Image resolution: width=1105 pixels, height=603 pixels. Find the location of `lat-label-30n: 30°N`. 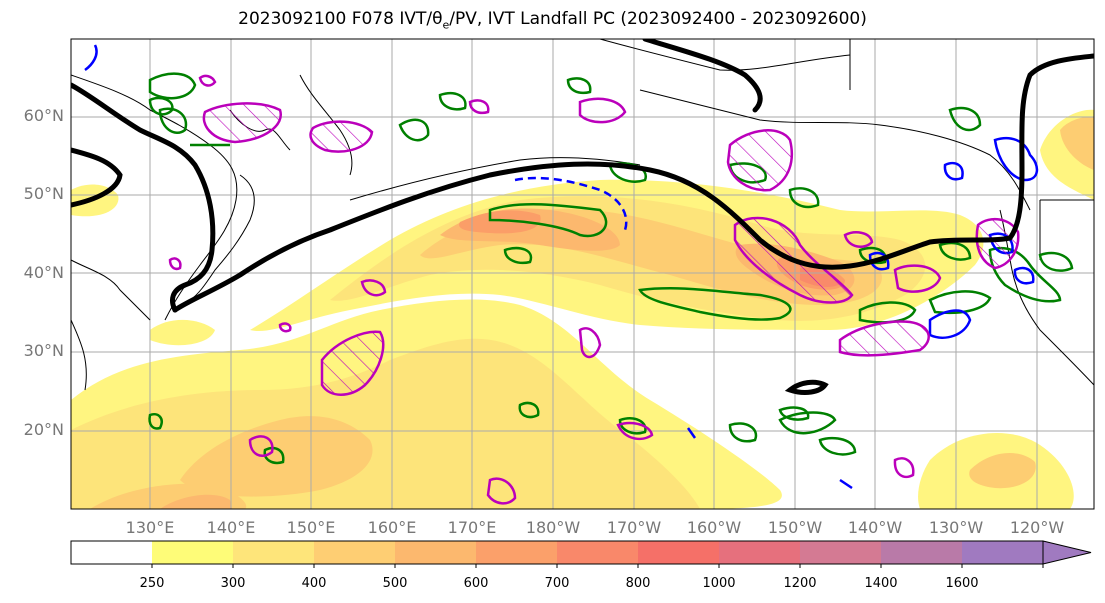

lat-label-30n: 30°N is located at coordinates (43, 350).